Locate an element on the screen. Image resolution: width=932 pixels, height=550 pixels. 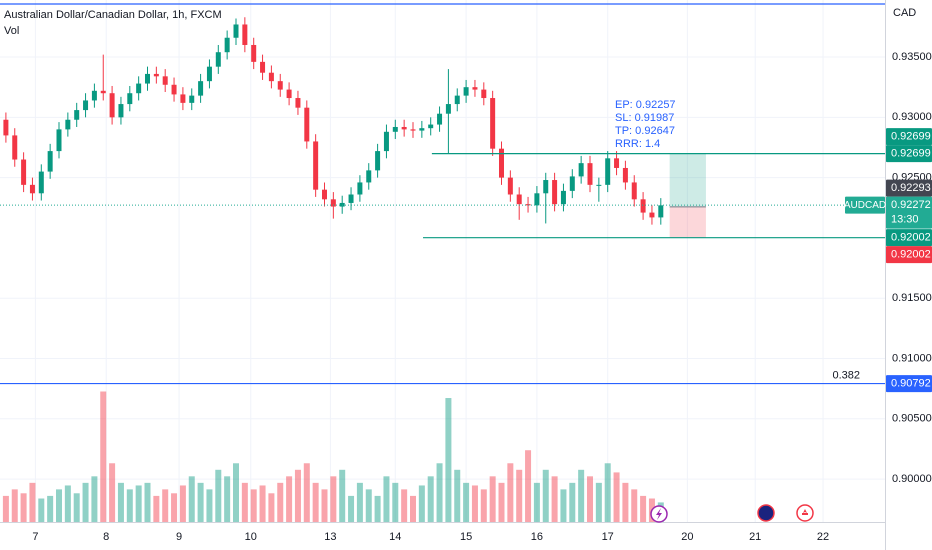
target-zone is located at coordinates (687, 180).